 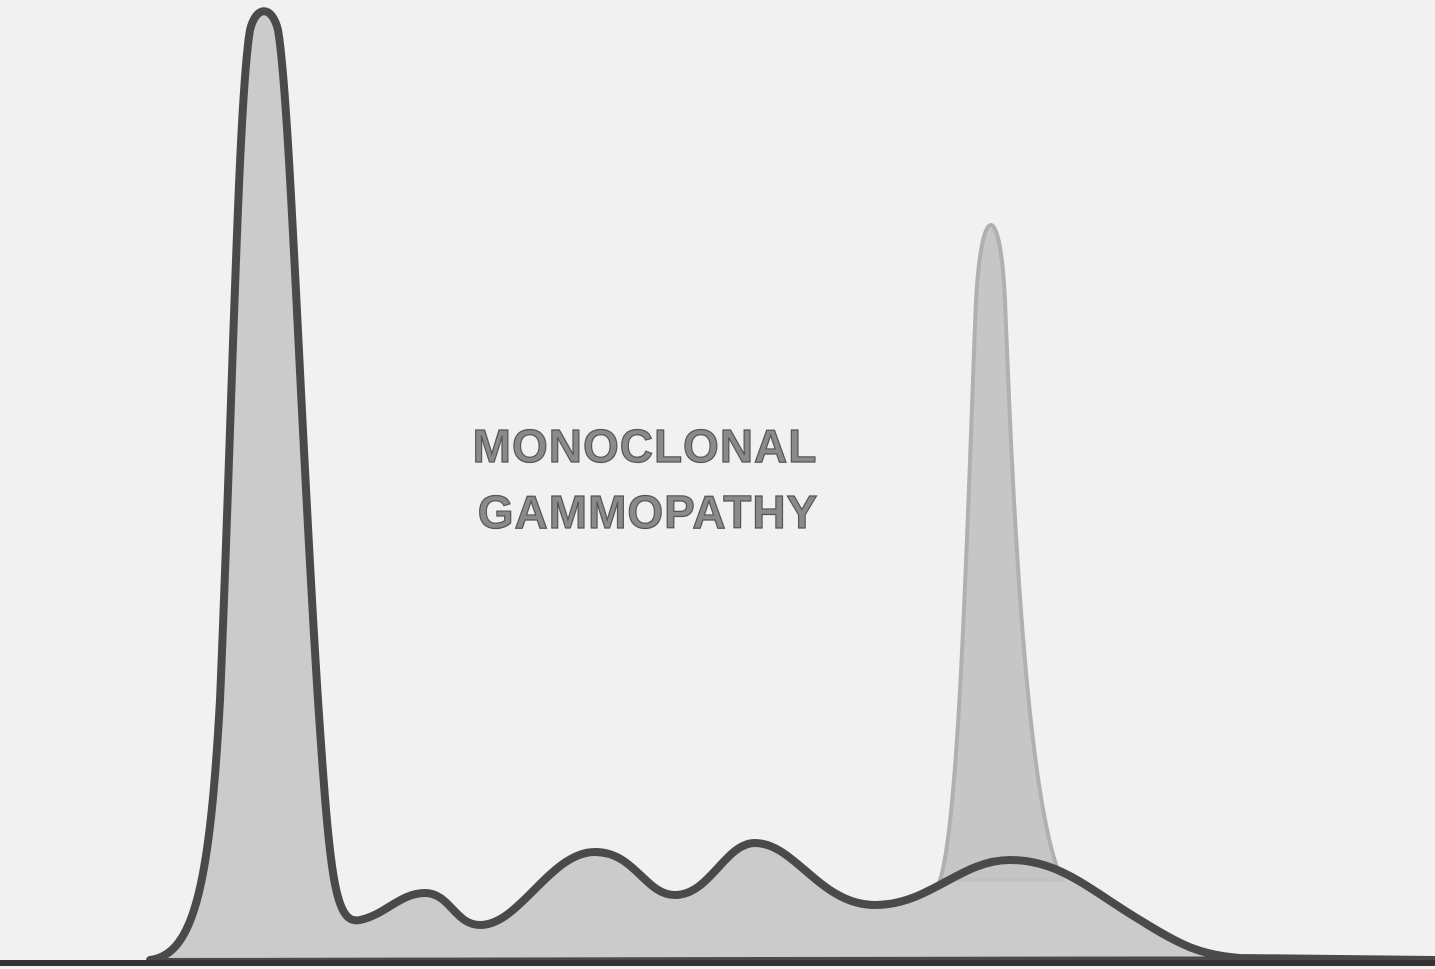 What do you see at coordinates (1001, 552) in the screenshot?
I see `monoclonal-spike` at bounding box center [1001, 552].